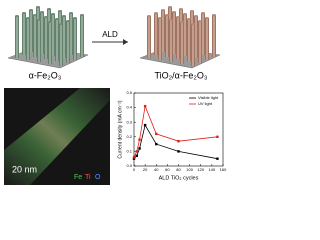  I want to click on y-tick-label: 0.1, so click(129, 150).